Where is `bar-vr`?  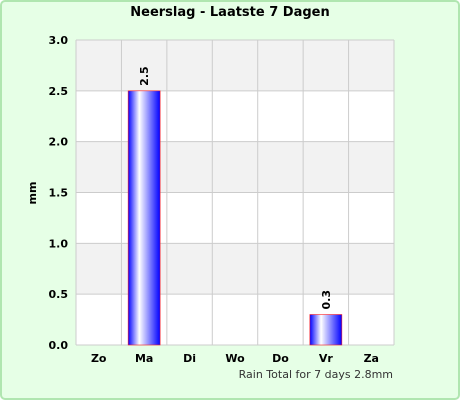 bar-vr is located at coordinates (326, 330).